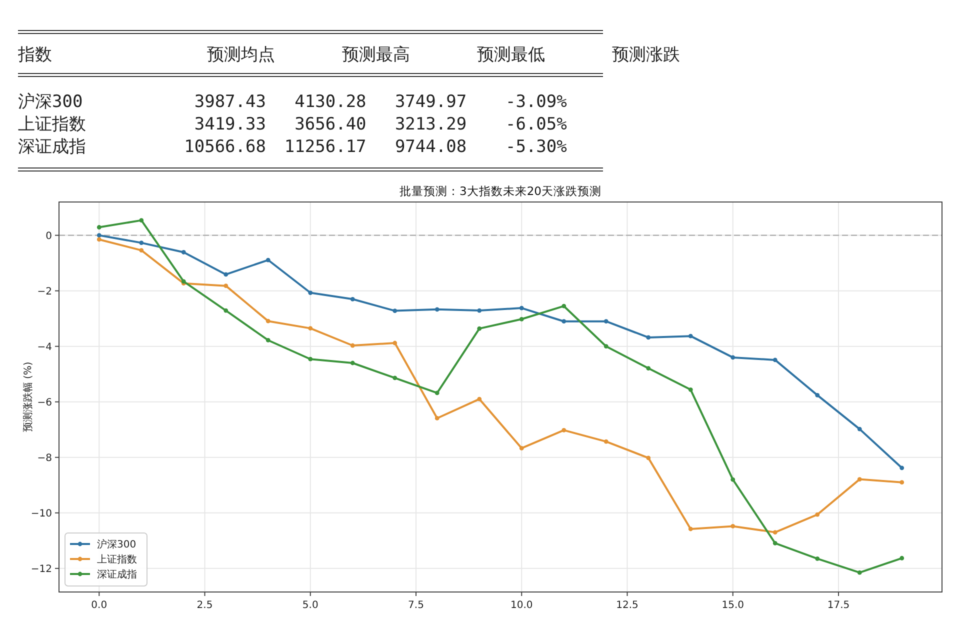 The image size is (955, 629). Describe the element at coordinates (521, 605) in the screenshot. I see `x-tick-label: 10.0` at that location.